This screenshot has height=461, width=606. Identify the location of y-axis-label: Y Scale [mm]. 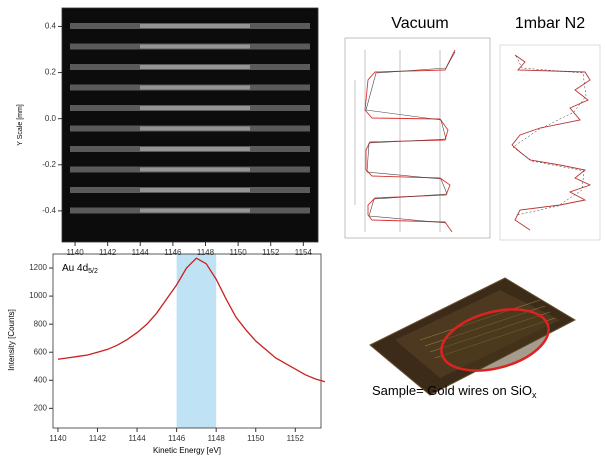
(20, 125).